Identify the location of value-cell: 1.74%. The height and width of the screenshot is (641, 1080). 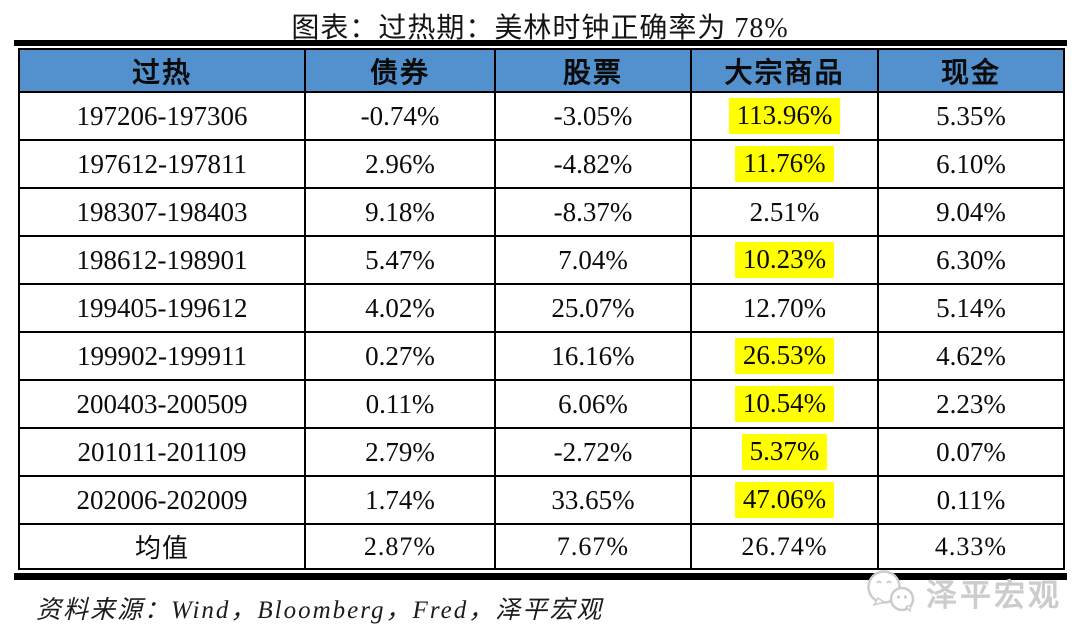
(400, 500).